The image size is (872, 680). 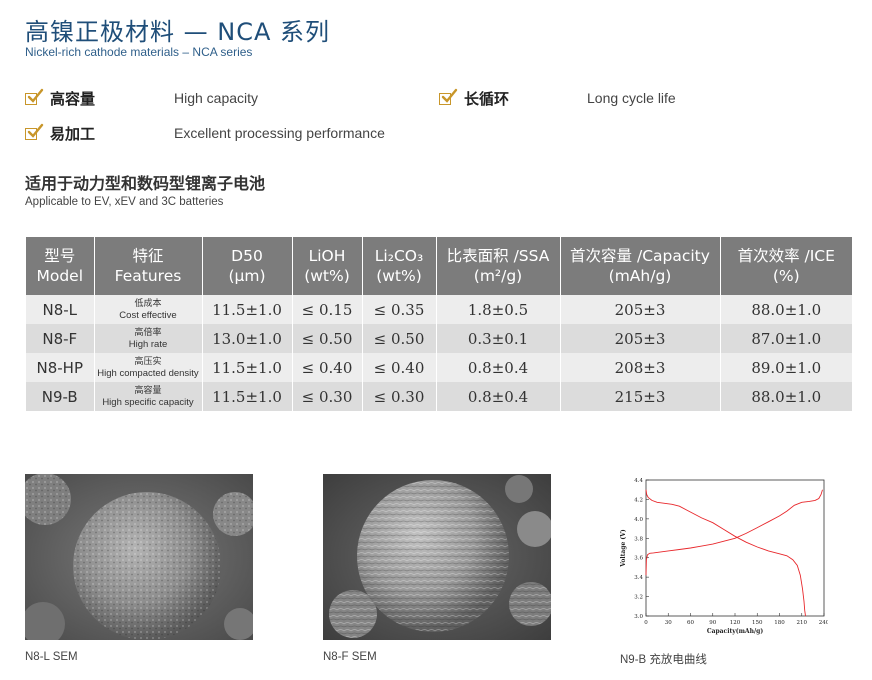 I want to click on x-tick-label: 120, so click(x=735, y=623).